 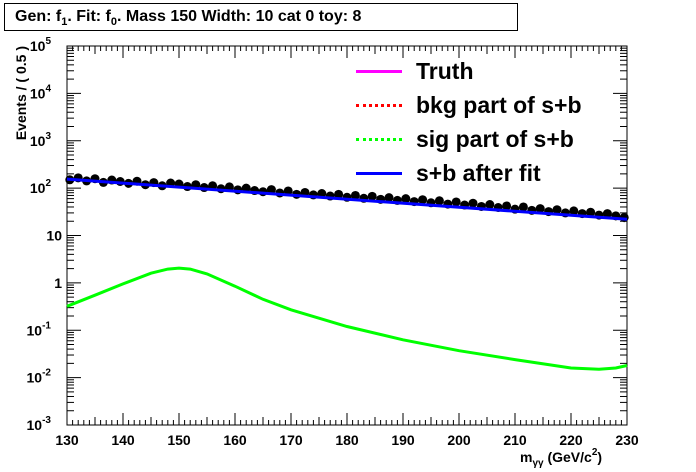 I want to click on legend-entry-sig: sig part of s+b, so click(x=489, y=141).